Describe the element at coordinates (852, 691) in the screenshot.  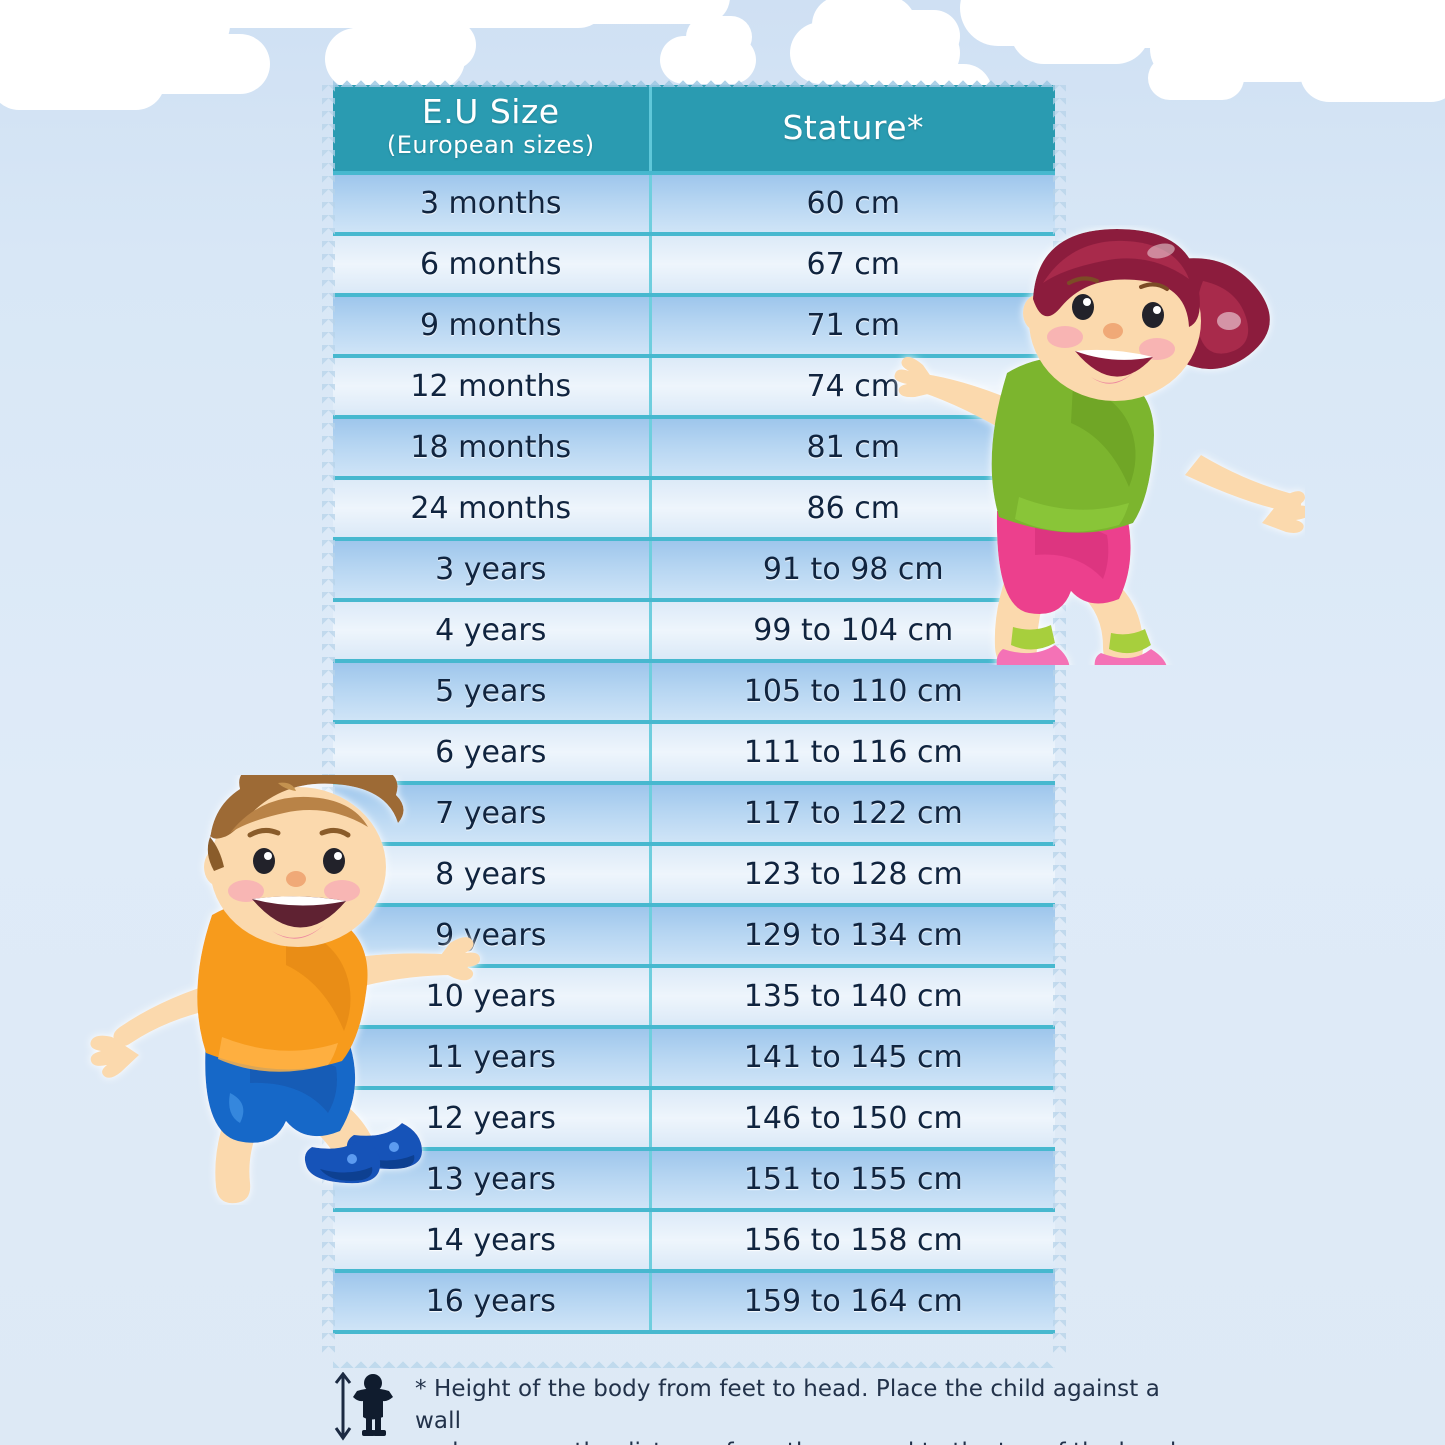
I see `cell-stature: 105 to 110 cm` at that location.